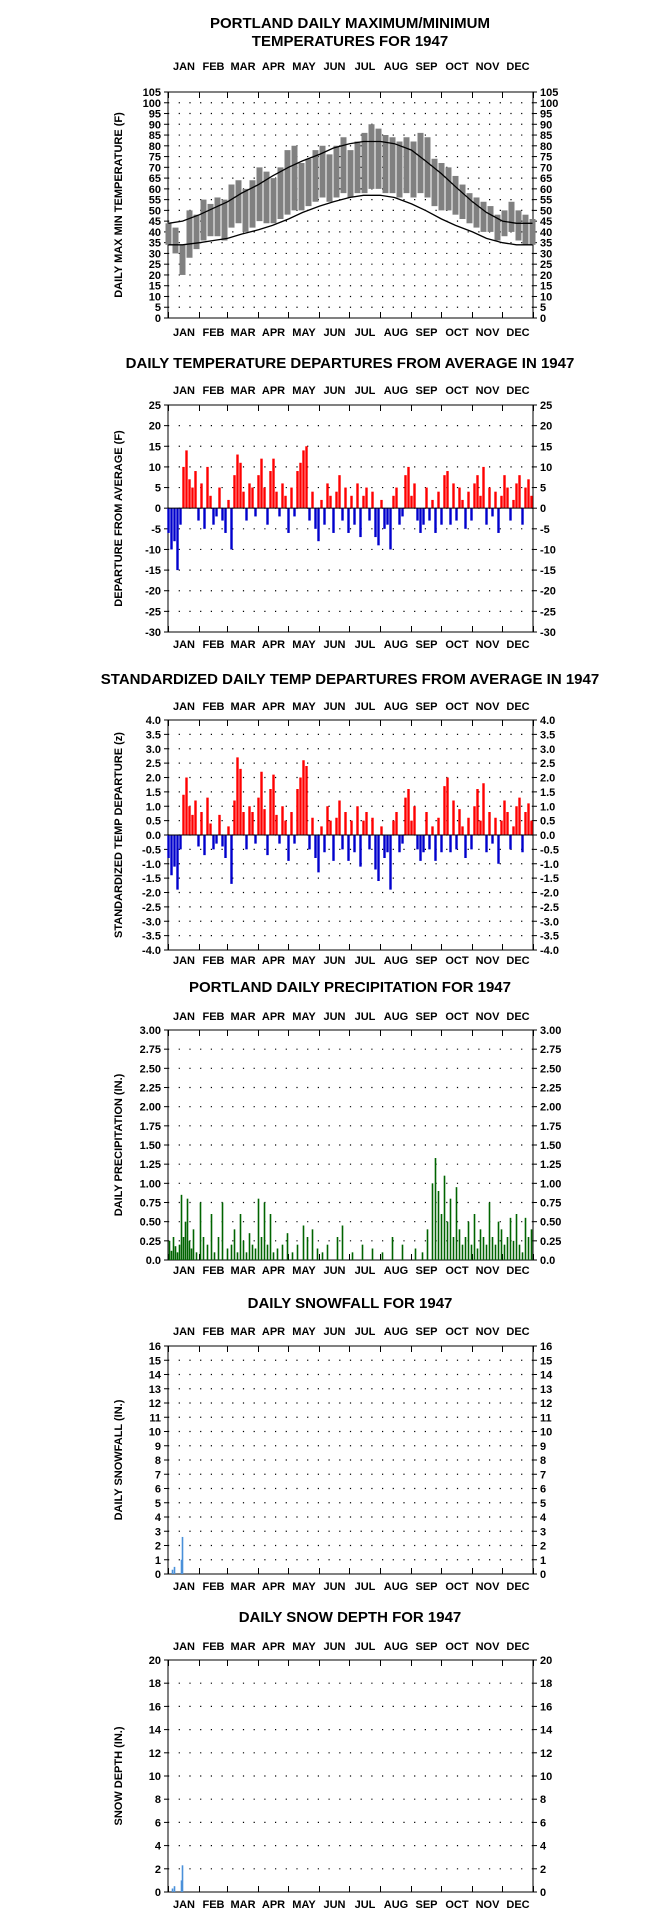  Describe the element at coordinates (155, 1347) in the screenshot. I see `y-tick-label-left: 16` at that location.